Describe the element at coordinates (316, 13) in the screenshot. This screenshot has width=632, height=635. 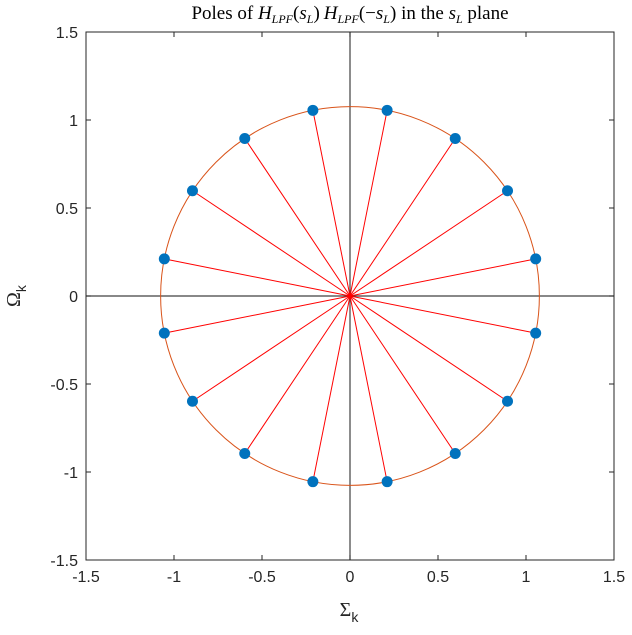
I see `title-arg1-close: )` at that location.